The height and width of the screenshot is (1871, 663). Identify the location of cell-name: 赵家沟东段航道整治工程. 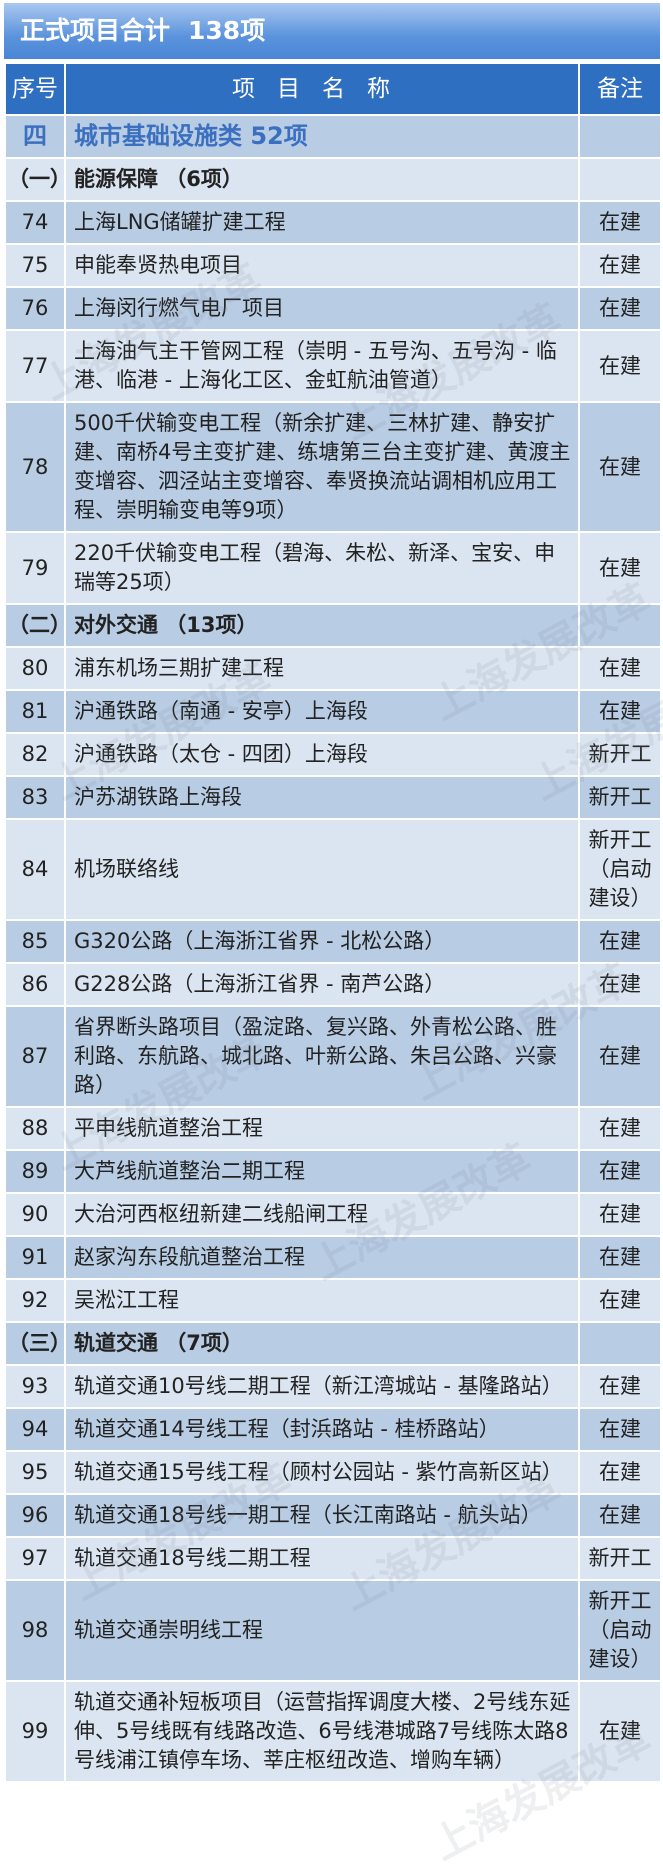
(322, 1257).